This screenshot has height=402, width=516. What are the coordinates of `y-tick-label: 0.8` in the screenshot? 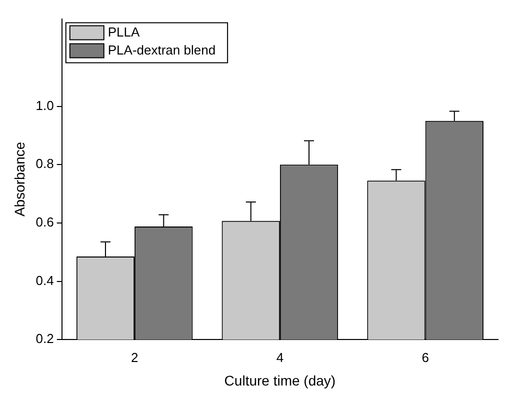 It's located at (45, 164).